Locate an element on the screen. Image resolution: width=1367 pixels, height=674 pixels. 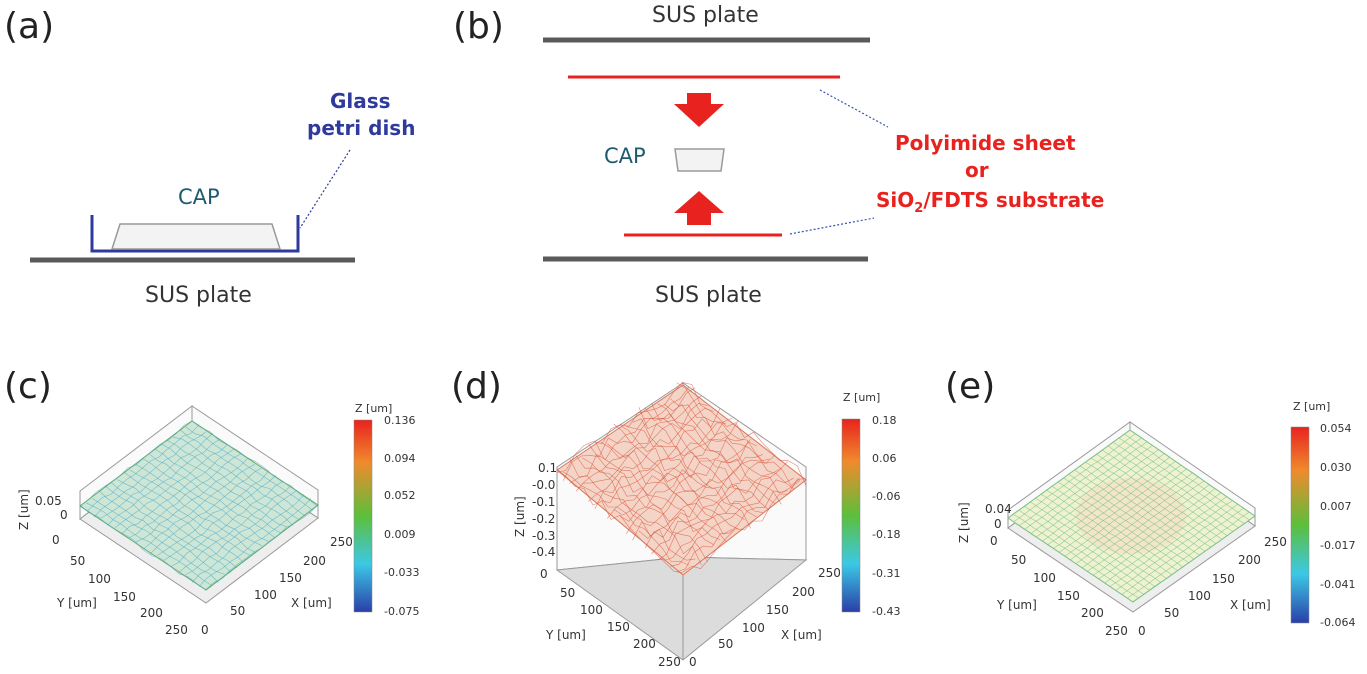
plot-e-y-tick: 150 is located at coordinates (1068, 596).